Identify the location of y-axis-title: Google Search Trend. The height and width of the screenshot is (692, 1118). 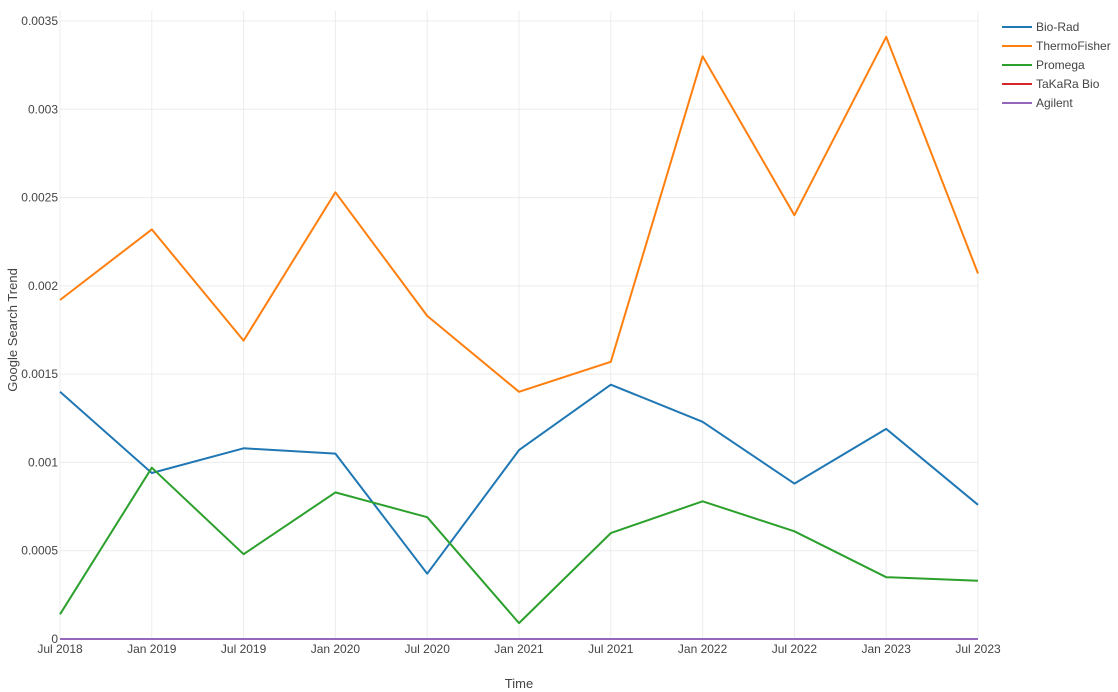
(12, 330).